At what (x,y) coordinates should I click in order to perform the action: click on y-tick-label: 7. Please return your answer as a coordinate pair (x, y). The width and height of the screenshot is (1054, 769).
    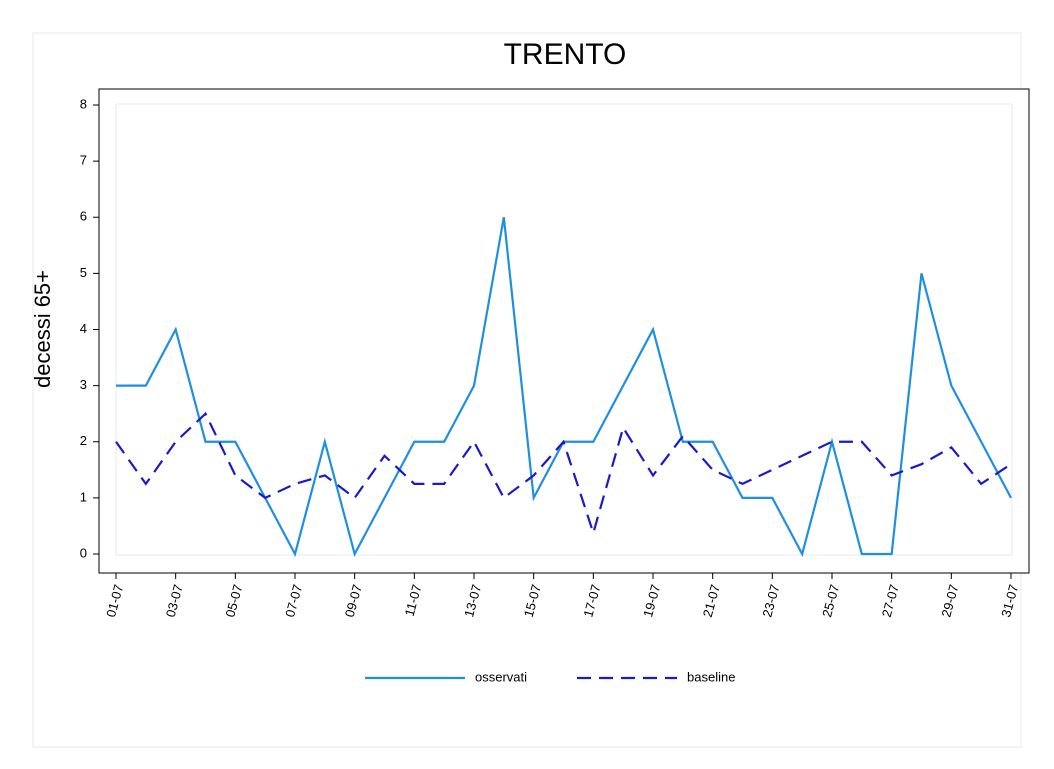
    Looking at the image, I should click on (83, 160).